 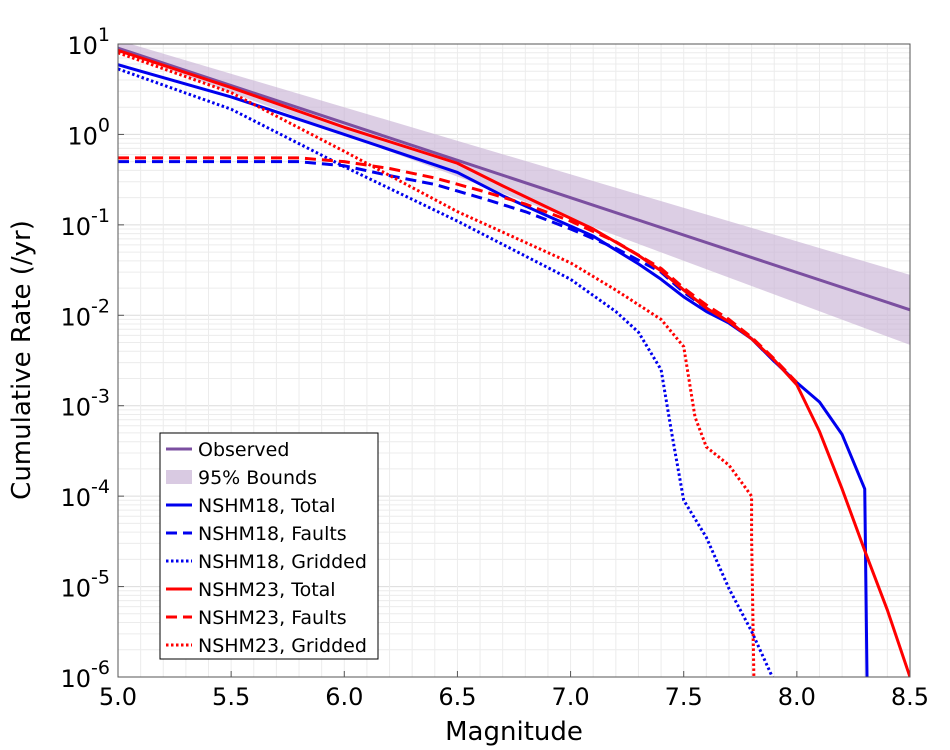 What do you see at coordinates (797, 697) in the screenshot?
I see `x-tick-label: 8.0` at bounding box center [797, 697].